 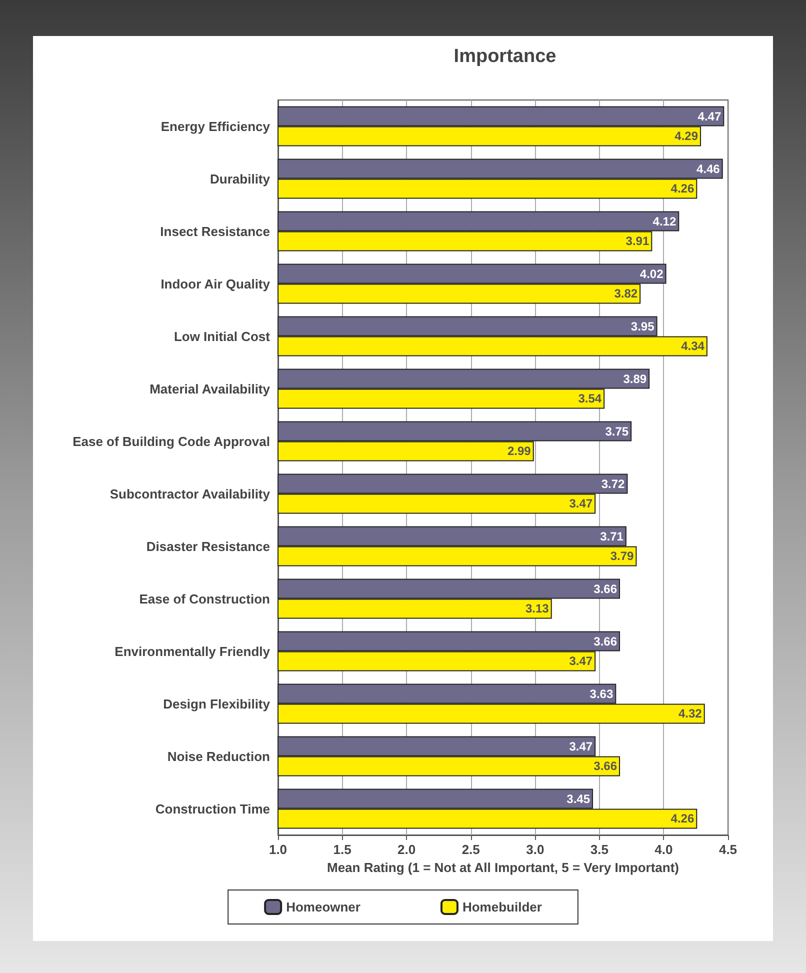 What do you see at coordinates (520, 451) in the screenshot?
I see `data-label: 2.99` at bounding box center [520, 451].